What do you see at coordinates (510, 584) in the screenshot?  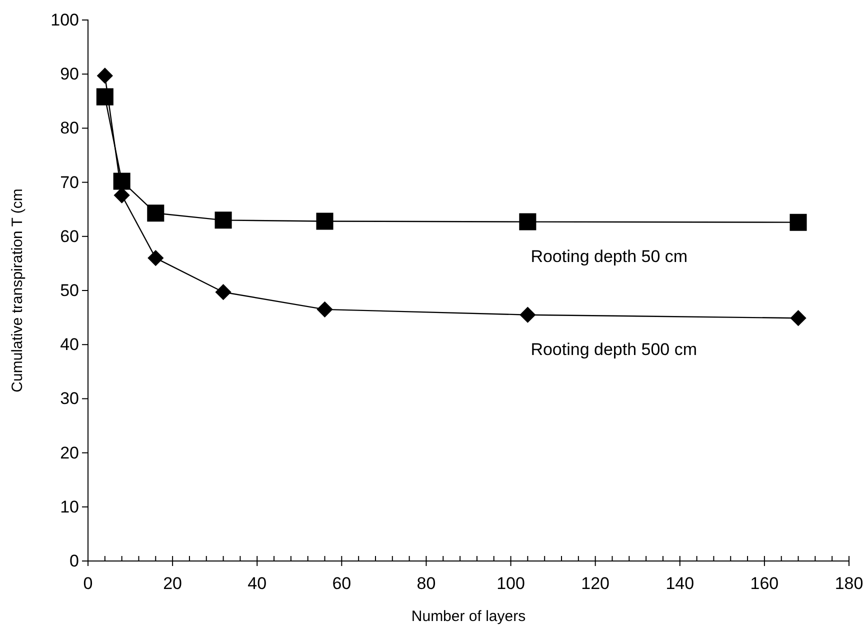 I see `x-tick-label: 100` at bounding box center [510, 584].